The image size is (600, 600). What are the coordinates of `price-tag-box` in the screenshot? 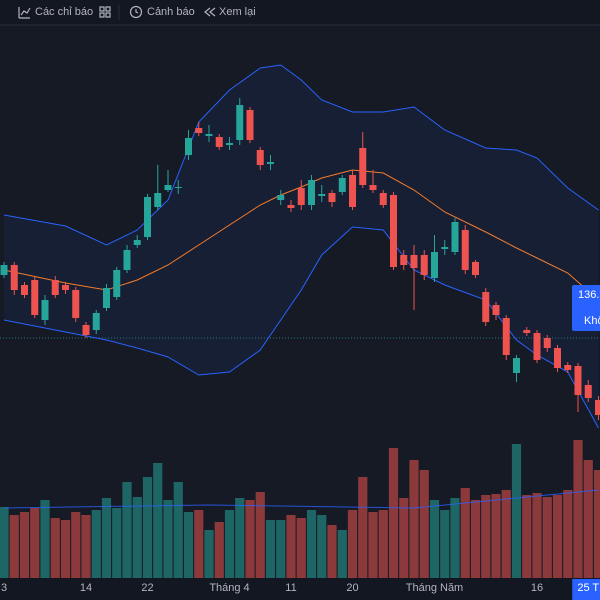 It's located at (586, 308).